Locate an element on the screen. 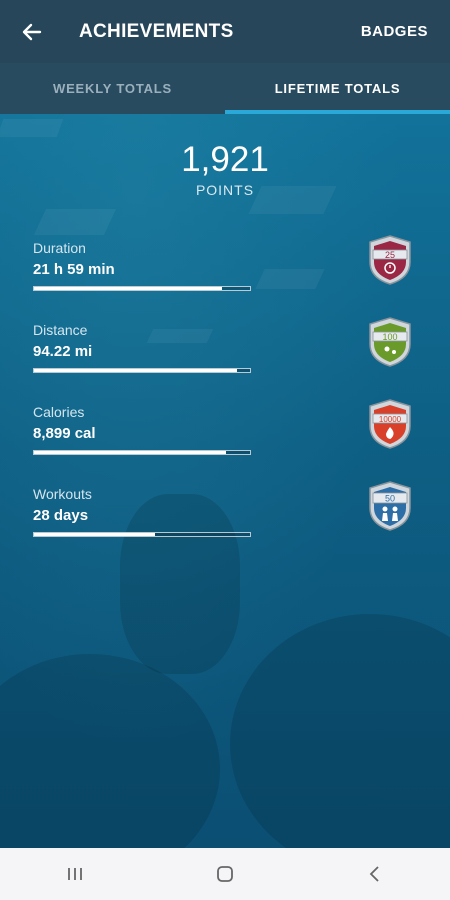 Image resolution: width=450 pixels, height=900 pixels. back-arrow-icon is located at coordinates (32, 32).